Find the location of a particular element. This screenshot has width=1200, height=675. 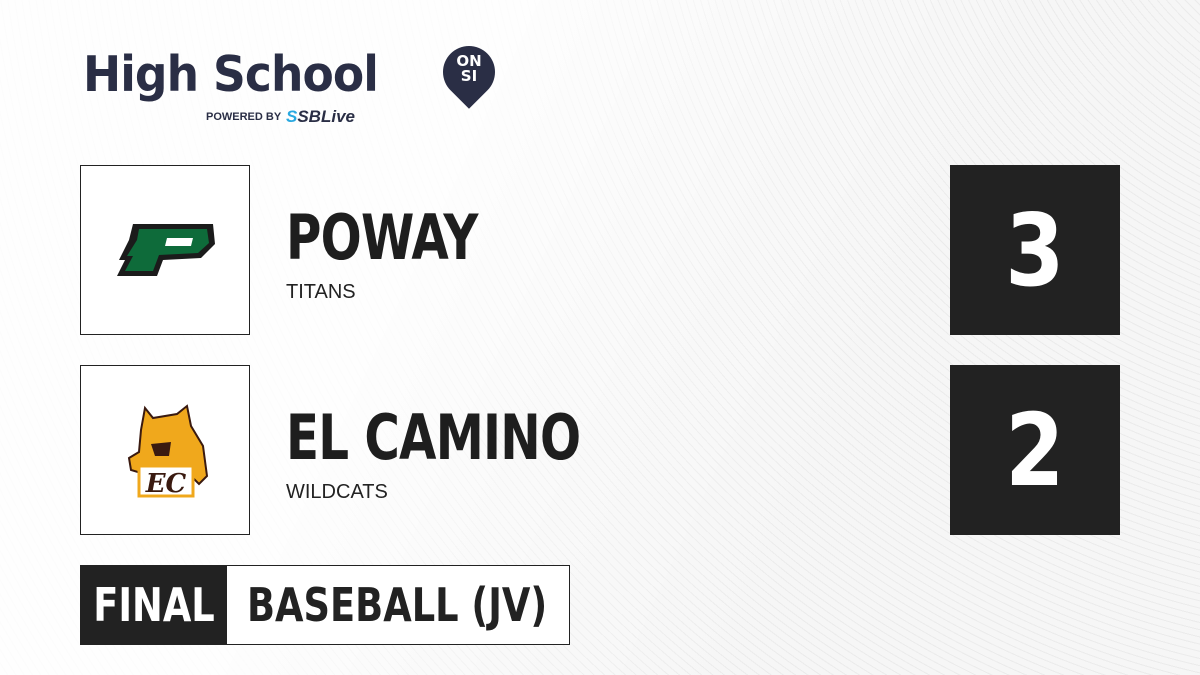

sport-label: BASEBALL (JV) is located at coordinates (398, 605).